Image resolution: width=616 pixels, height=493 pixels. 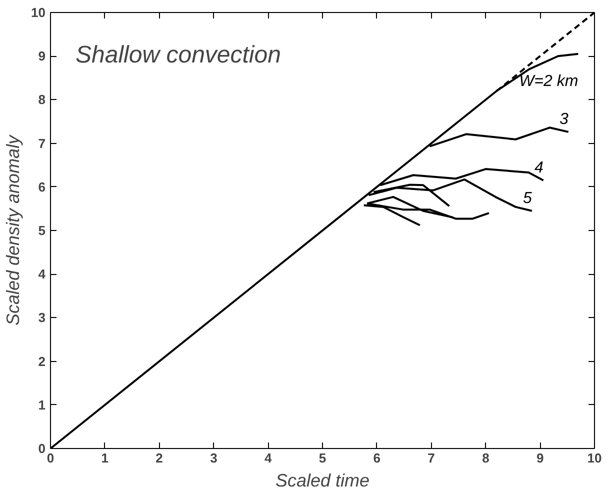 I want to click on x-tick-label: 9, so click(x=540, y=458).